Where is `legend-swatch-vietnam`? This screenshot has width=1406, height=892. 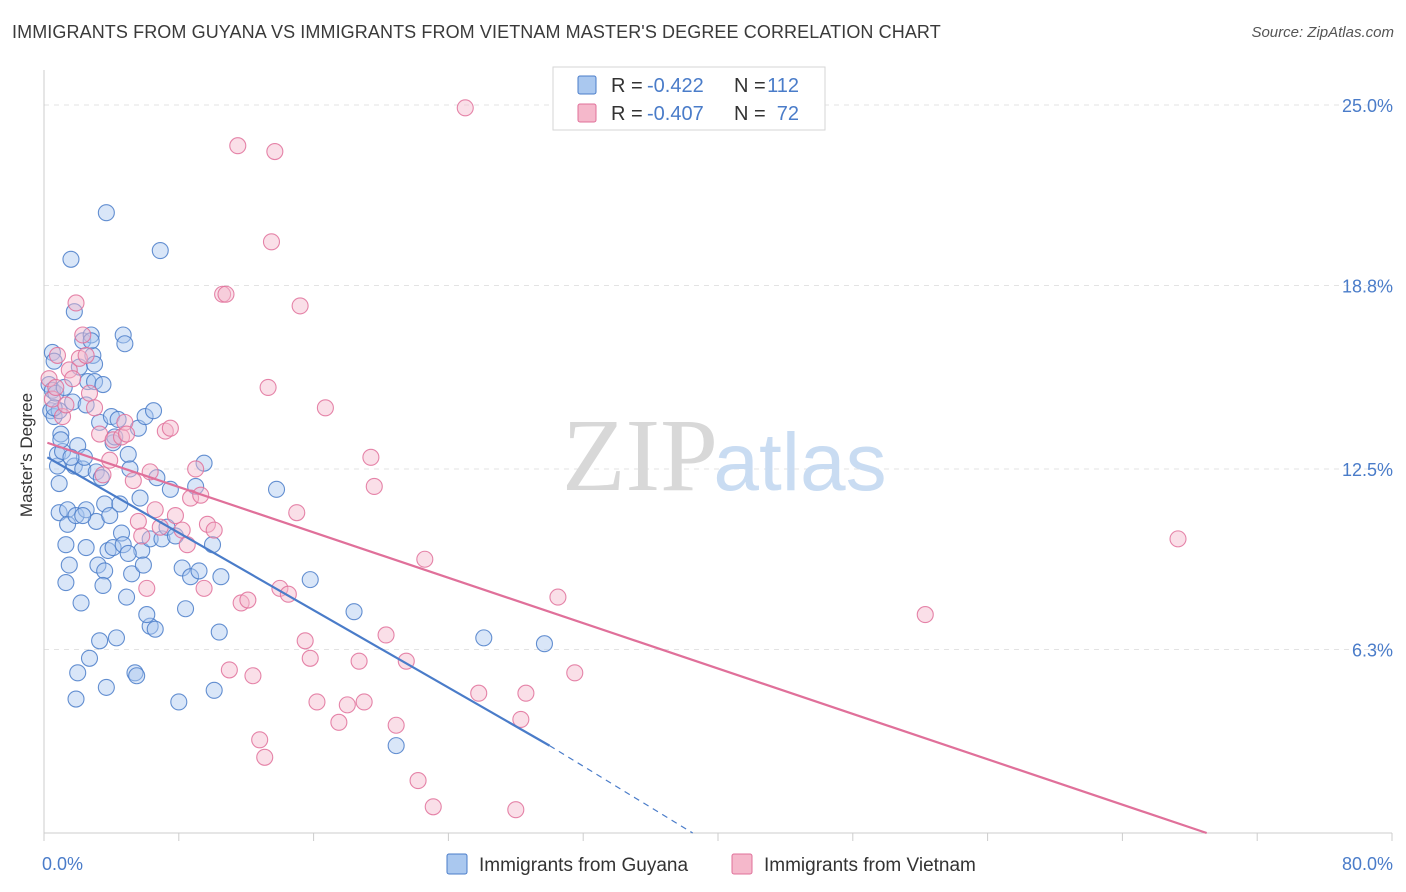 legend-swatch-vietnam is located at coordinates (587, 113).